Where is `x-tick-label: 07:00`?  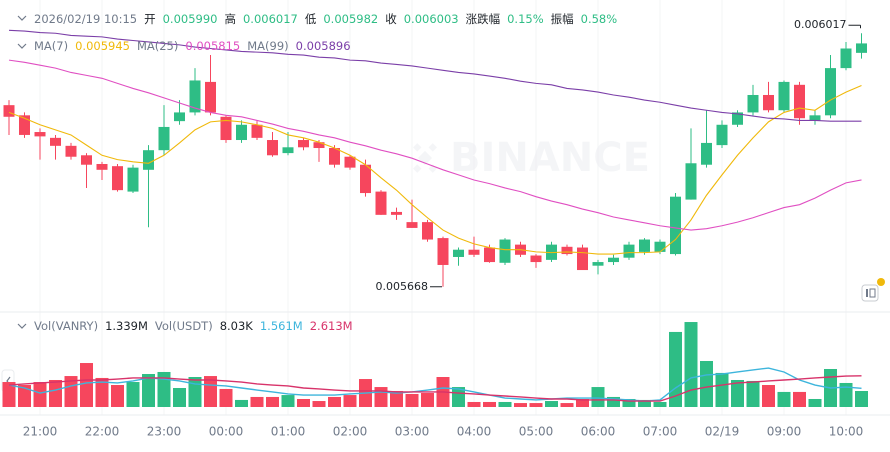
x-tick-label: 07:00 is located at coordinates (660, 432).